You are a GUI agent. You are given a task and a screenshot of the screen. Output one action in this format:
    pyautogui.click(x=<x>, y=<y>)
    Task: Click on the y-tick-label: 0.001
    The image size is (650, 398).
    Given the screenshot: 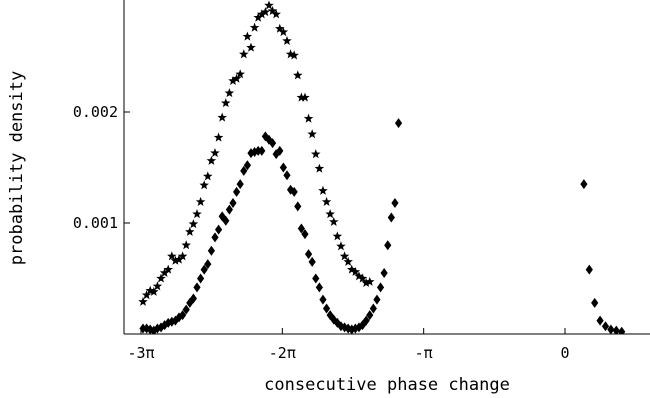 What is the action you would take?
    pyautogui.click(x=95, y=223)
    